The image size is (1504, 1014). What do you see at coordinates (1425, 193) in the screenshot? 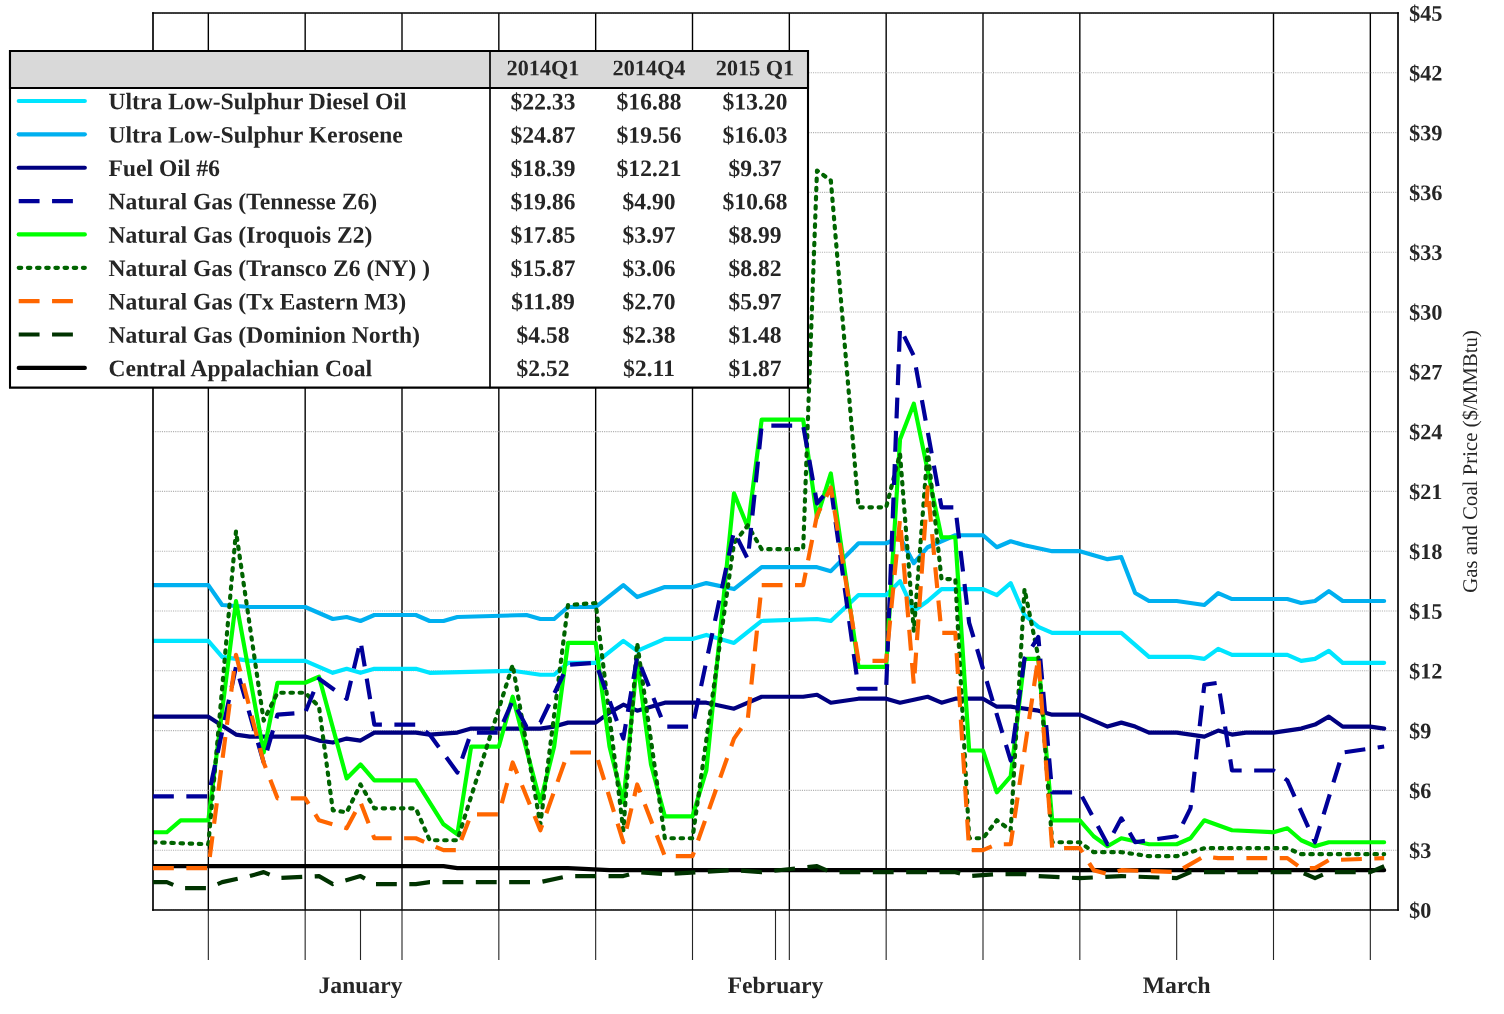
I see `y-tick-label: $36` at bounding box center [1425, 193].